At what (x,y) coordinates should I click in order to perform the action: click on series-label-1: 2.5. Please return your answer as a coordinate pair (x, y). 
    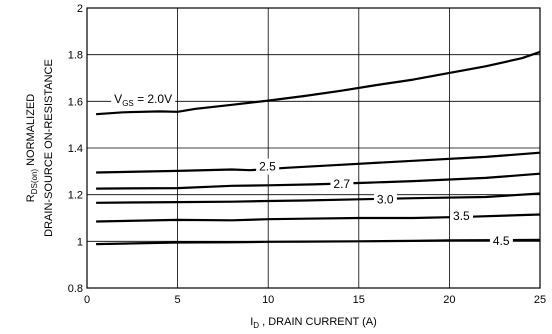
    Looking at the image, I should click on (267, 167).